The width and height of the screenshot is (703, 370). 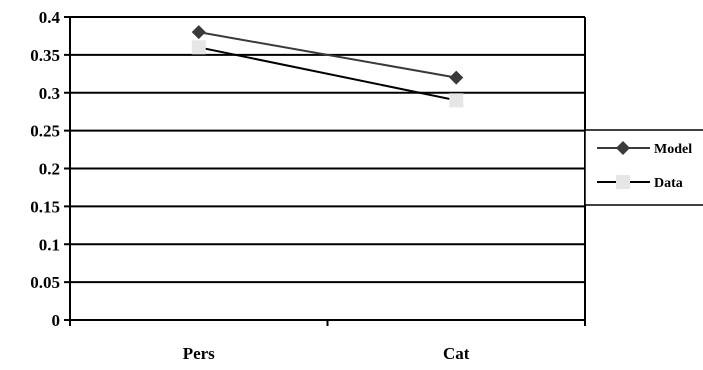 I want to click on y-axis-ticks: 0 0.05 0.1 0.15 0.2 0.25 0.3 0.35 0.4, so click(x=50, y=169).